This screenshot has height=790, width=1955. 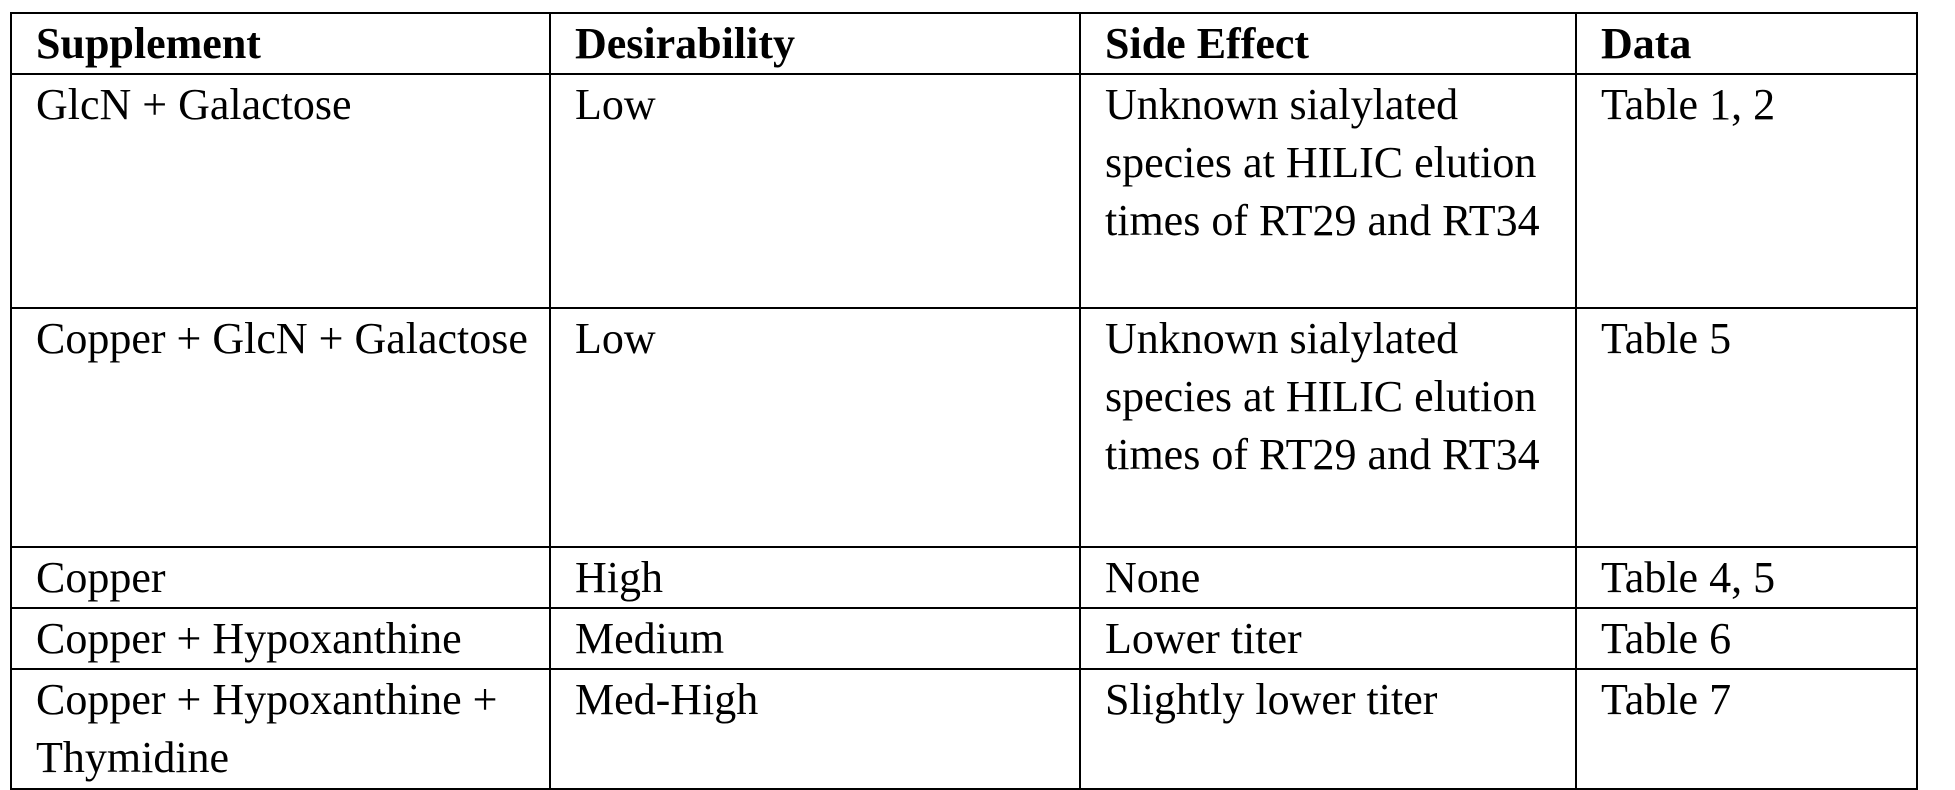 I want to click on header-supplement: Supplement, so click(x=280, y=43).